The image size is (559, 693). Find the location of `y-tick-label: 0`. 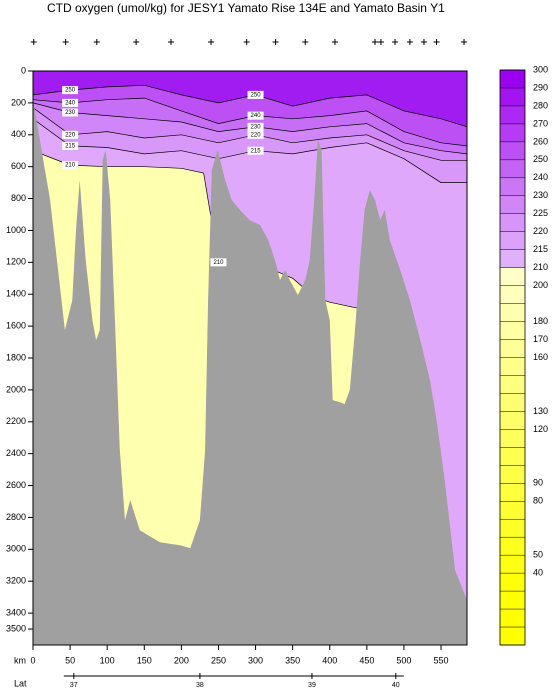

y-tick-label: 0 is located at coordinates (23, 70).